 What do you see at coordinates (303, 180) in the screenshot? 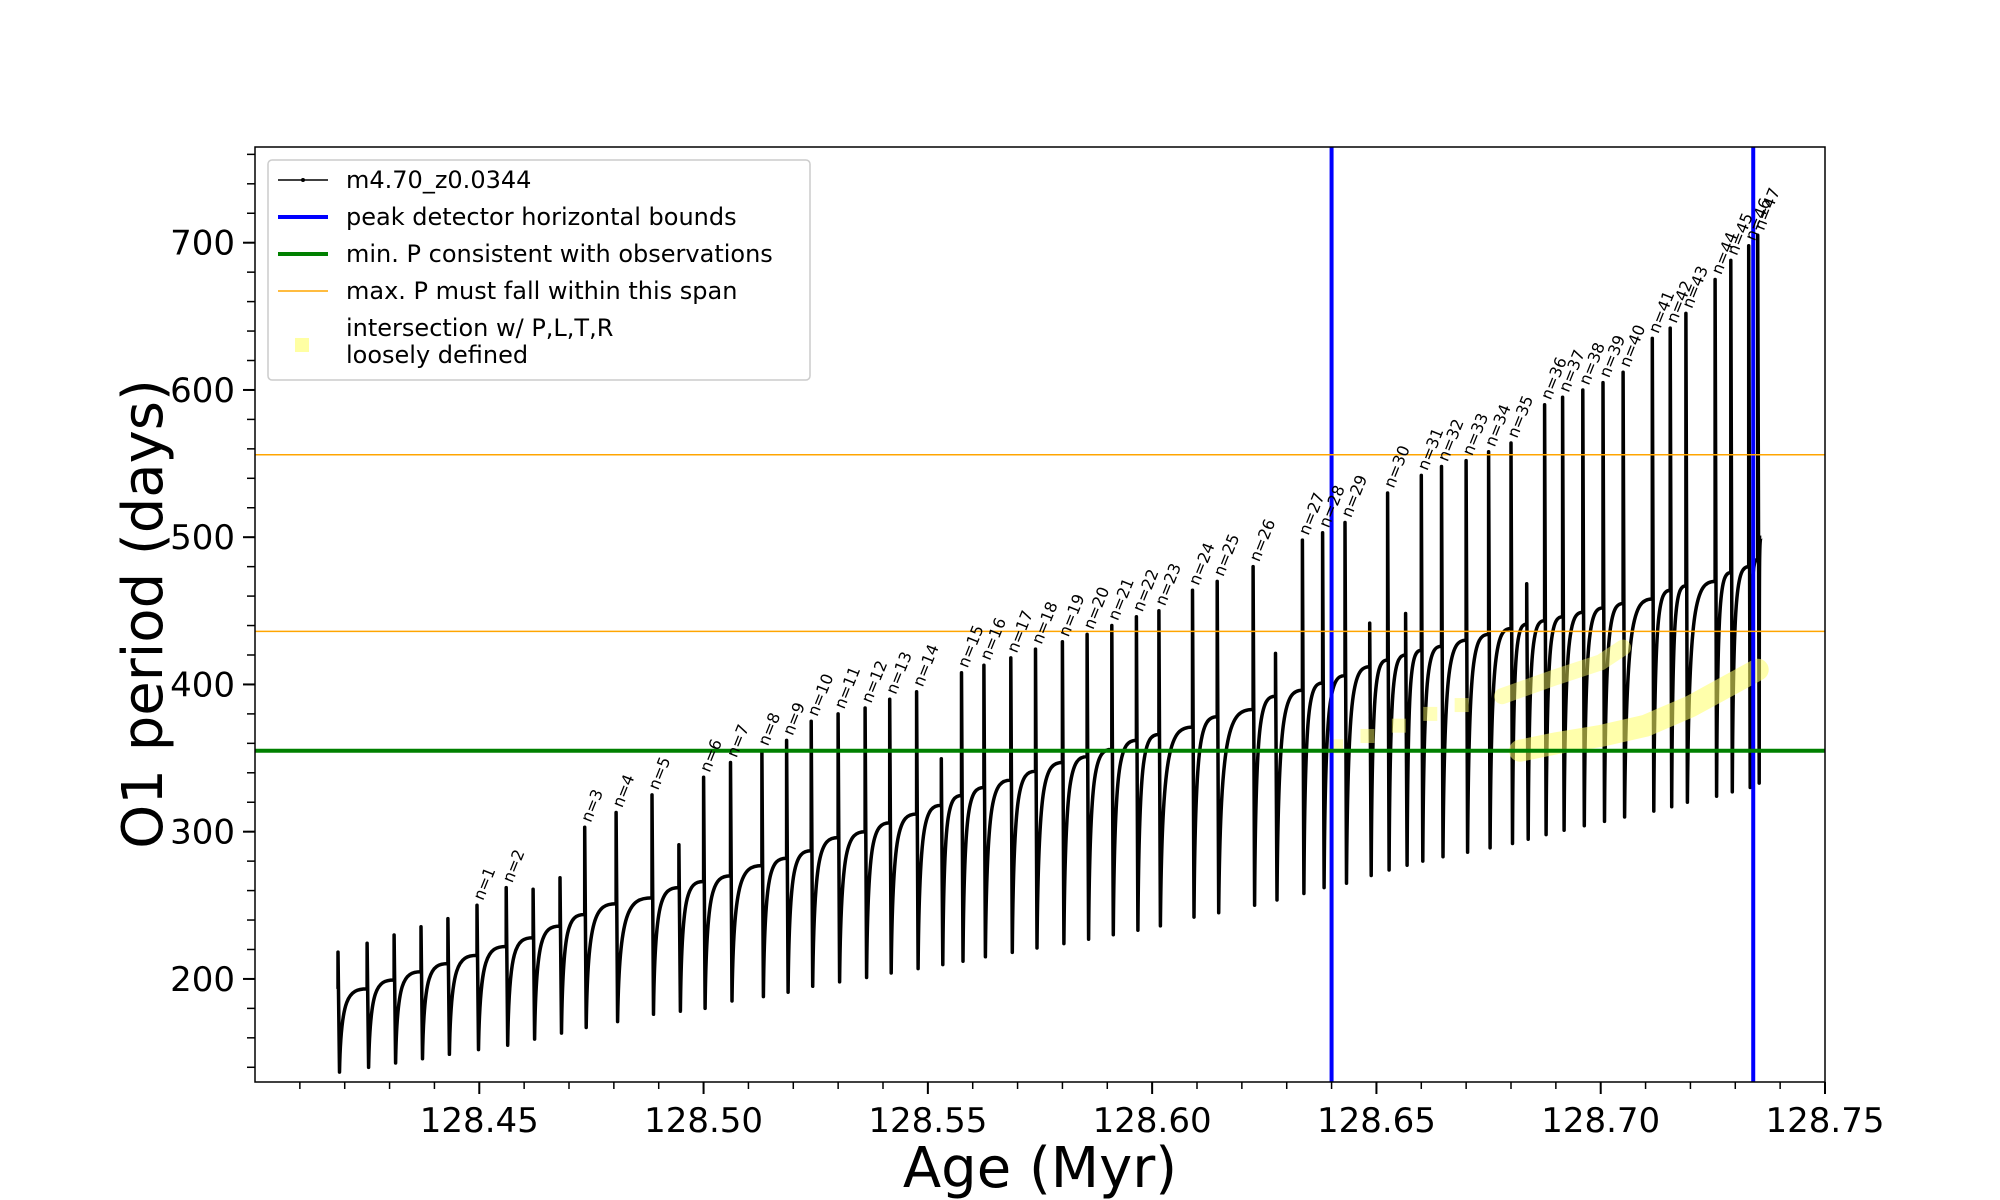
I see `legend-swatch-track-marker` at bounding box center [303, 180].